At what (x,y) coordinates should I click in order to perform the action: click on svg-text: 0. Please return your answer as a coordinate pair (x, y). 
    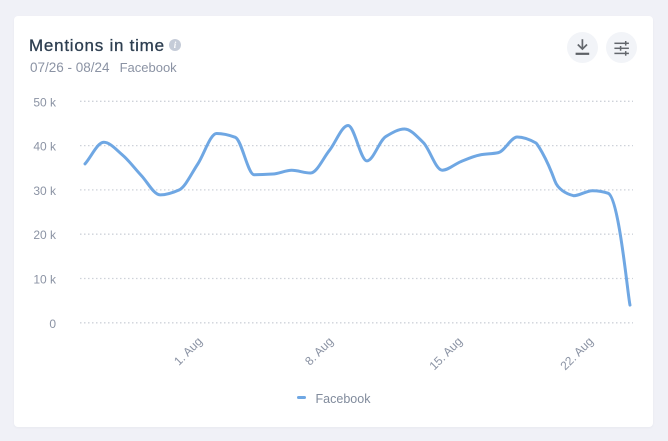
    Looking at the image, I should click on (52, 324).